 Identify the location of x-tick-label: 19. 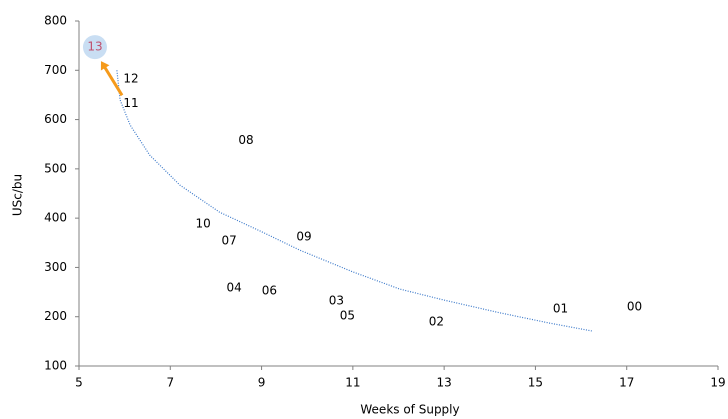
(717, 383).